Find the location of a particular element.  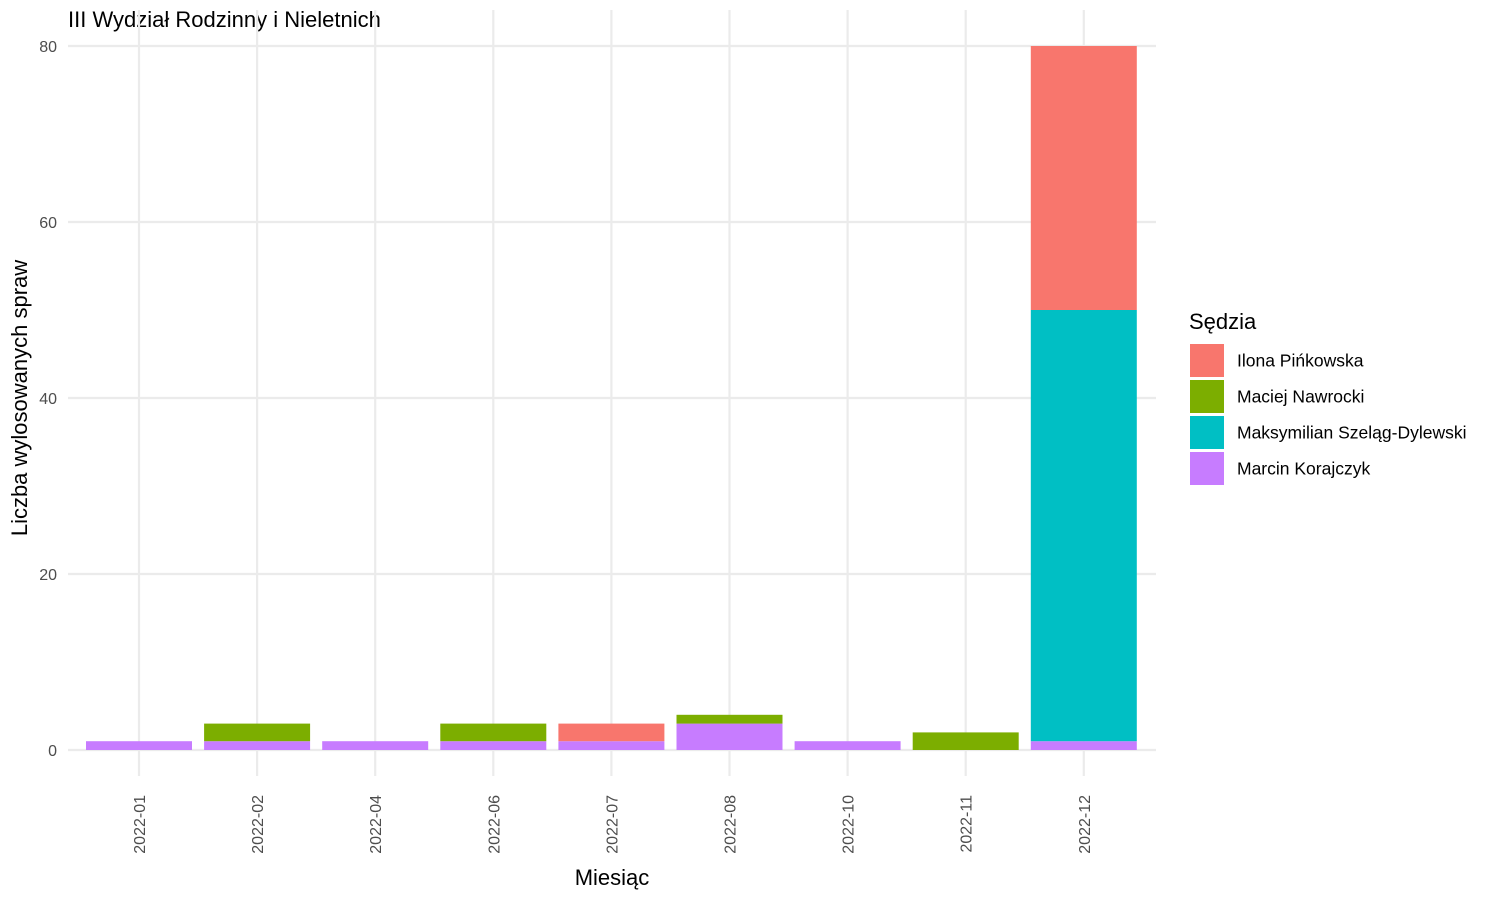

bar-segment: 2022-01 — Marcin Korajczyk: 1 is located at coordinates (139, 745).